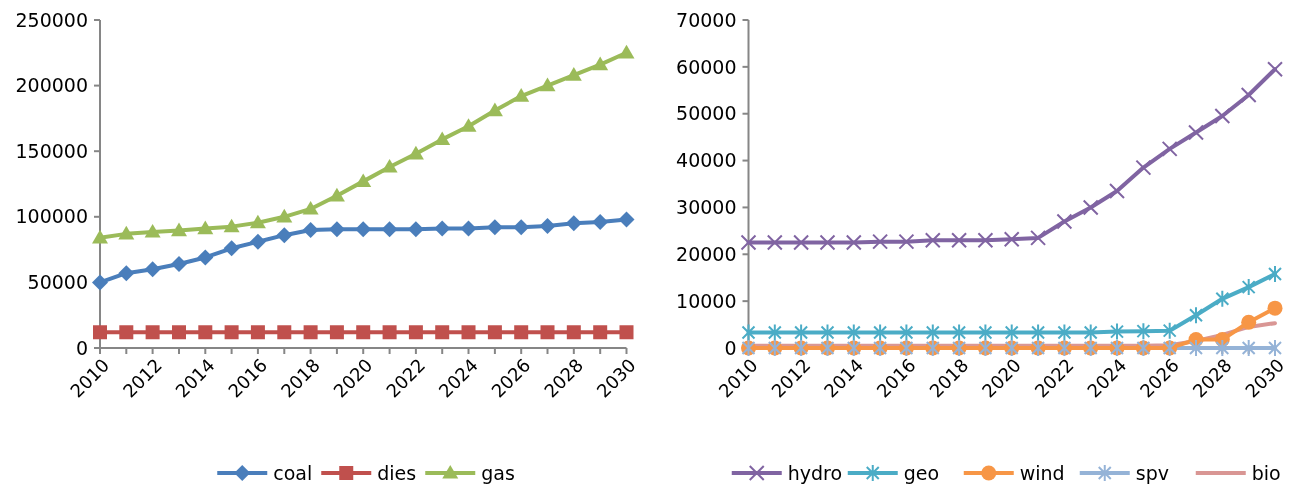 This screenshot has width=1297, height=488. Describe the element at coordinates (706, 66) in the screenshot. I see `y-tick-label: 60000` at that location.